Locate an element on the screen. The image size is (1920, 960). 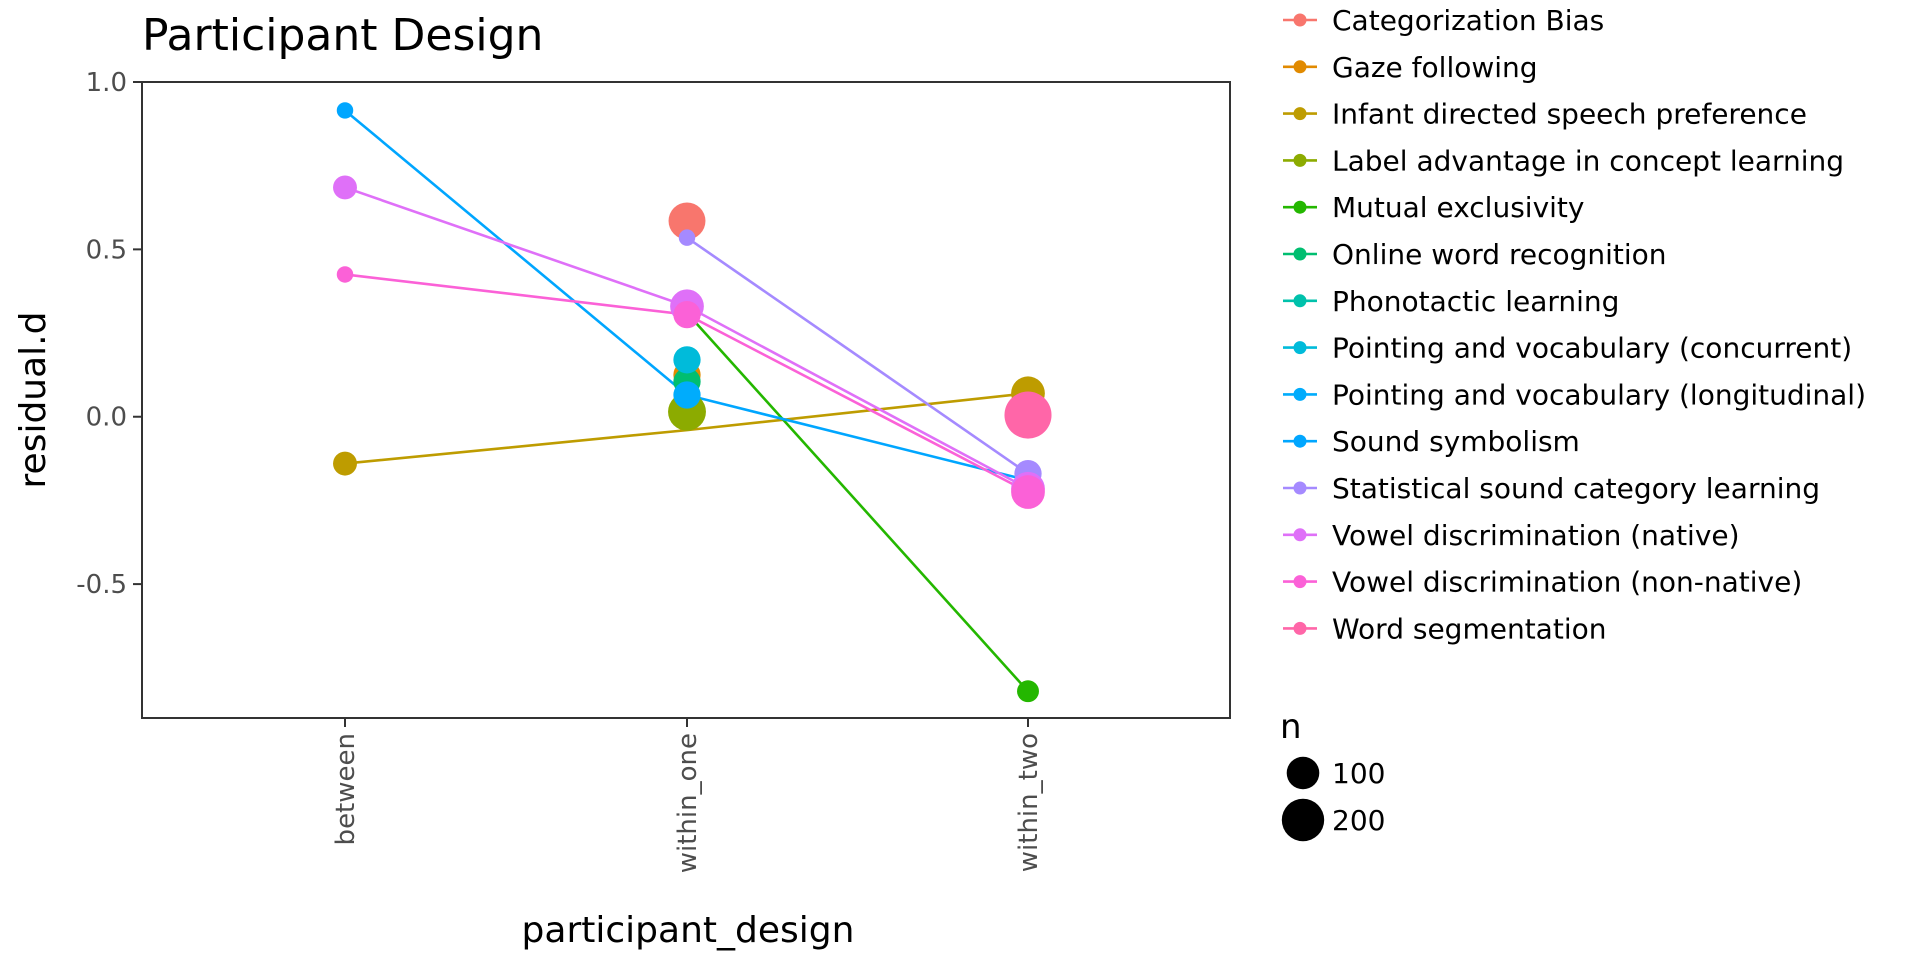
y-tick-label: 0.5 is located at coordinates (106, 250).